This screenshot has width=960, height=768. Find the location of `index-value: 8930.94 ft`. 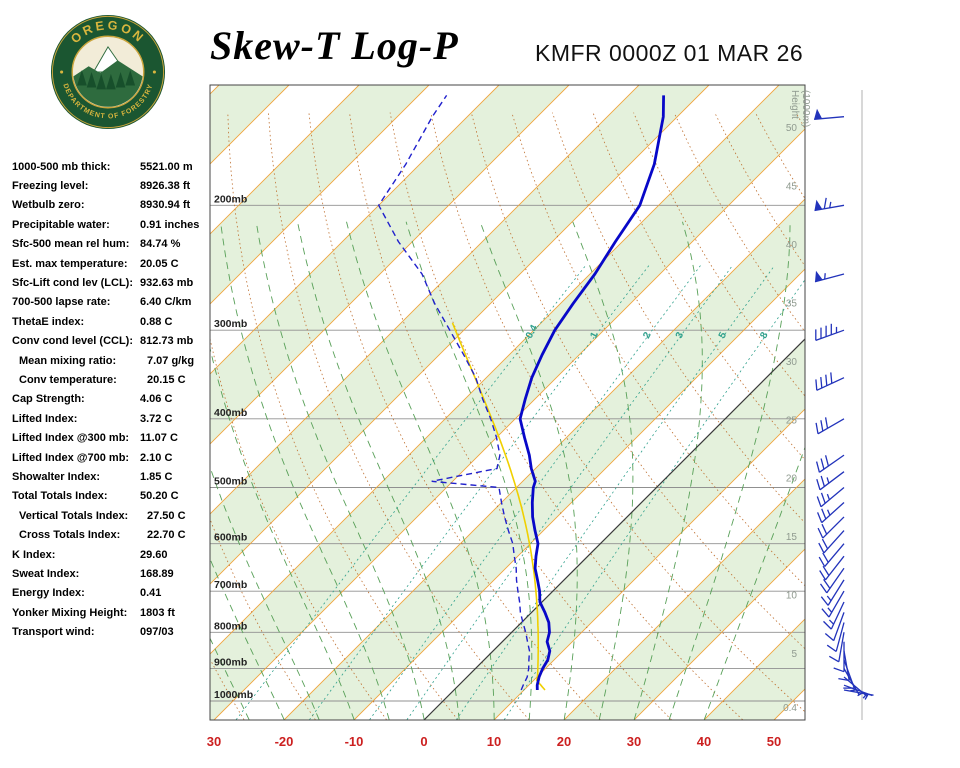

index-value: 8930.94 ft is located at coordinates (165, 205).